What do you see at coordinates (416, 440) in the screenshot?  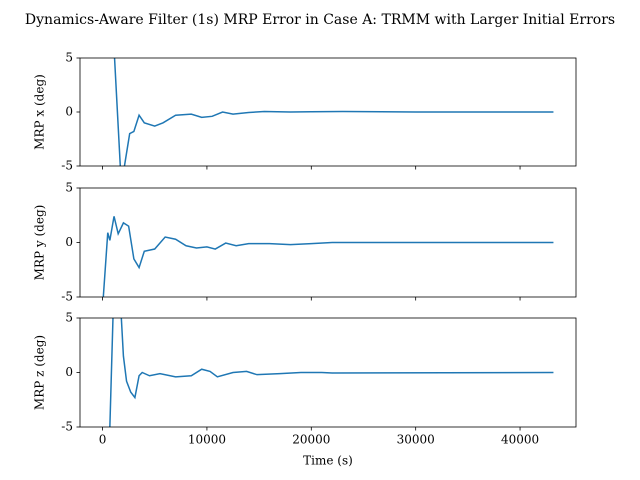 I see `x-tick-label: 30000` at bounding box center [416, 440].